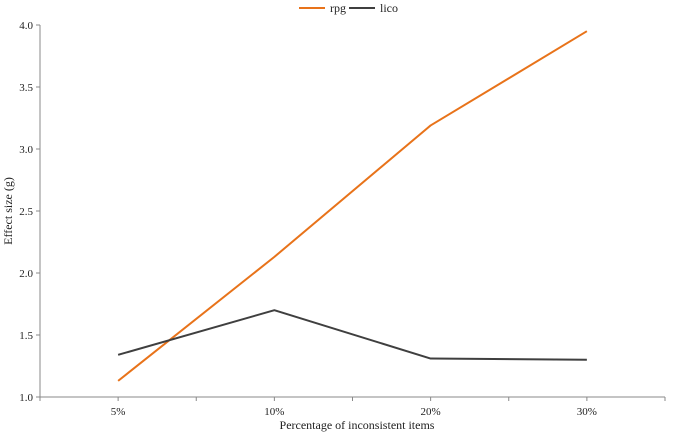 The width and height of the screenshot is (680, 434). Describe the element at coordinates (26, 150) in the screenshot. I see `y-tick-label: 3.0` at that location.